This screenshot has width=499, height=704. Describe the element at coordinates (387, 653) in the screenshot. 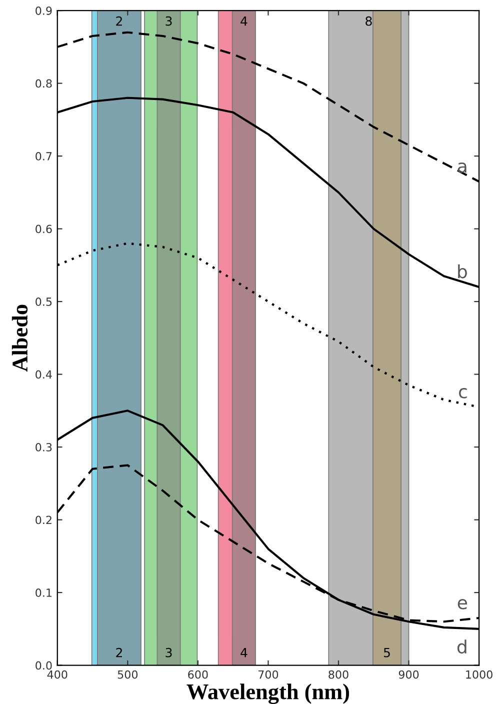

I see `annotation: 5` at that location.